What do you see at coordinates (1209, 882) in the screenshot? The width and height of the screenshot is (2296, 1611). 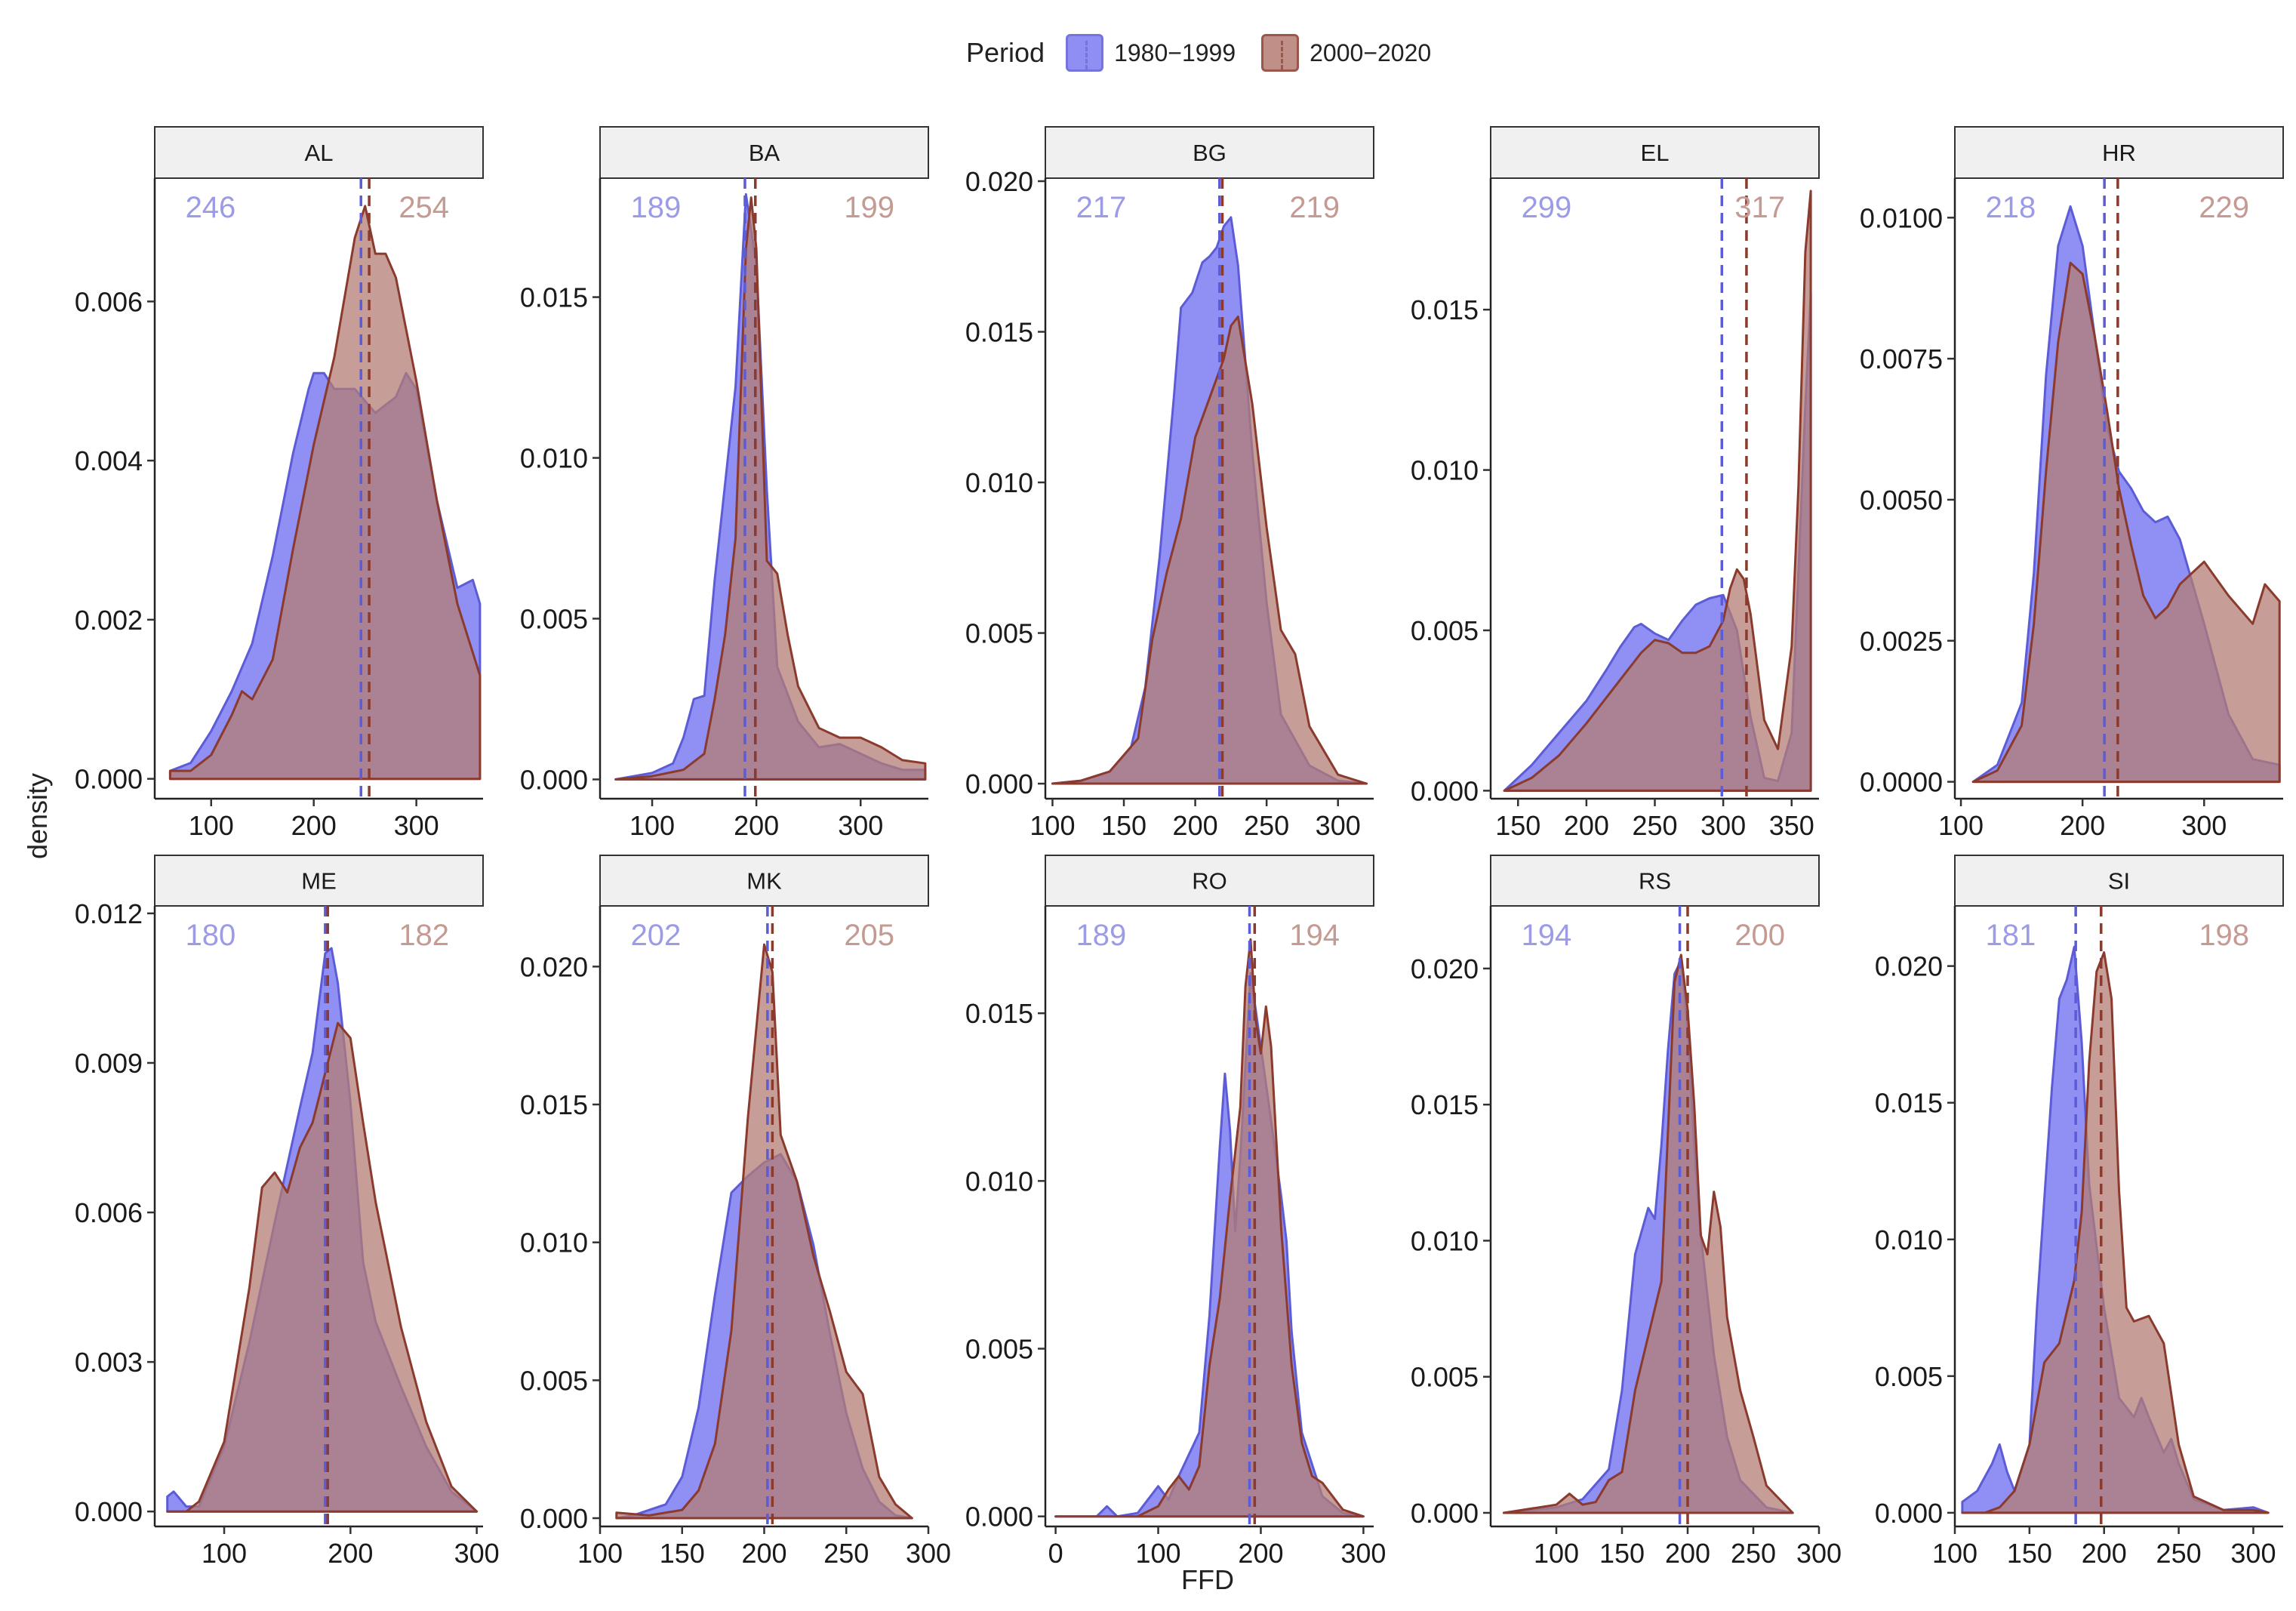 I see `strip-label-ro: RO` at bounding box center [1209, 882].